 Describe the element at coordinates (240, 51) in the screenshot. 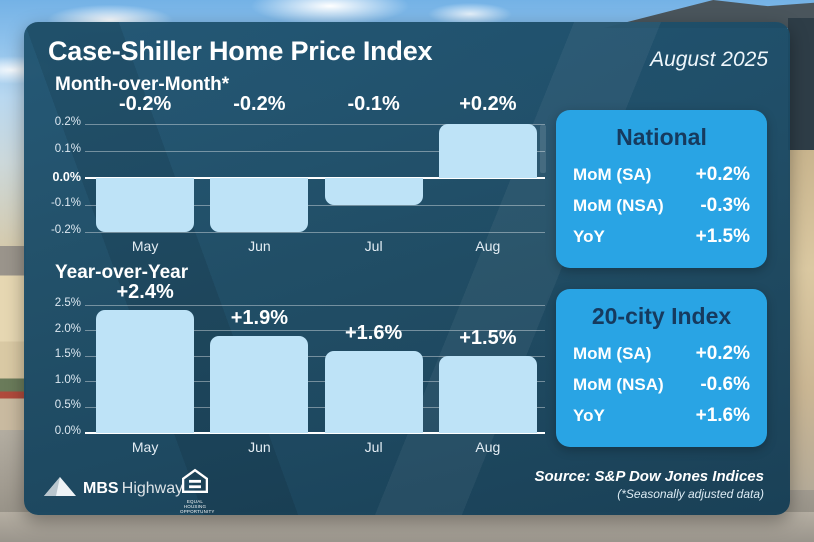

I see `page-title: Case-Shiller Home Price Index` at that location.